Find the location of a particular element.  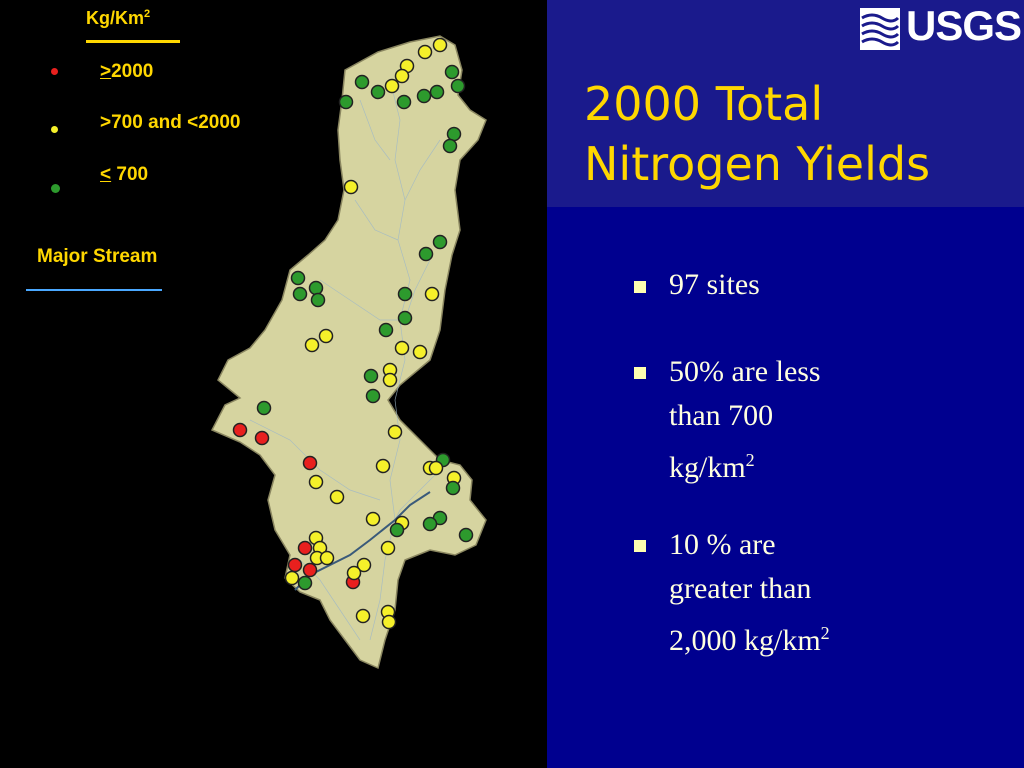

legend-dot-low is located at coordinates (55, 188).